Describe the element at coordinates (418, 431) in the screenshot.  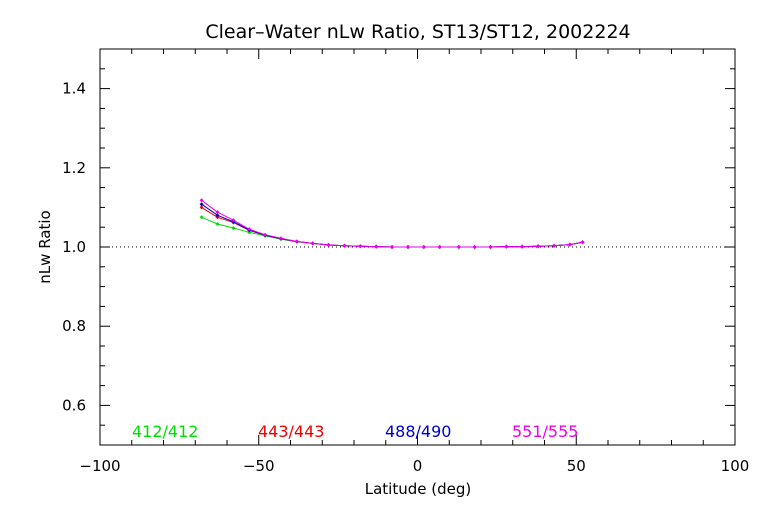
I see `legend-entry: 488/490` at that location.